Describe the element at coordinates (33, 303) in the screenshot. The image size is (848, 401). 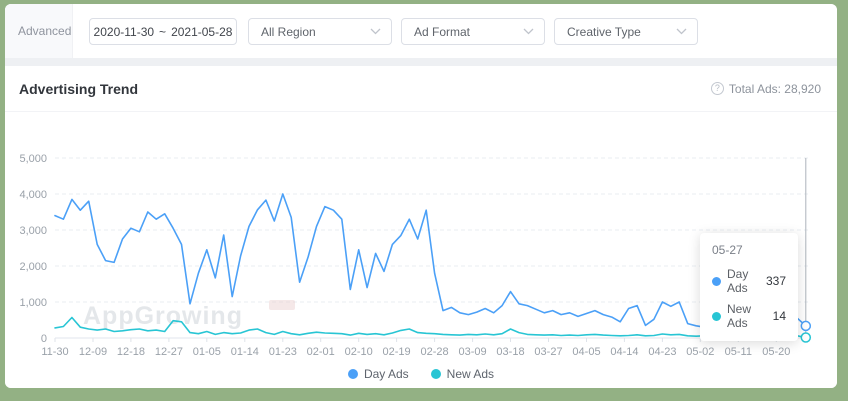
I see `svg-text: 1,000` at that location.